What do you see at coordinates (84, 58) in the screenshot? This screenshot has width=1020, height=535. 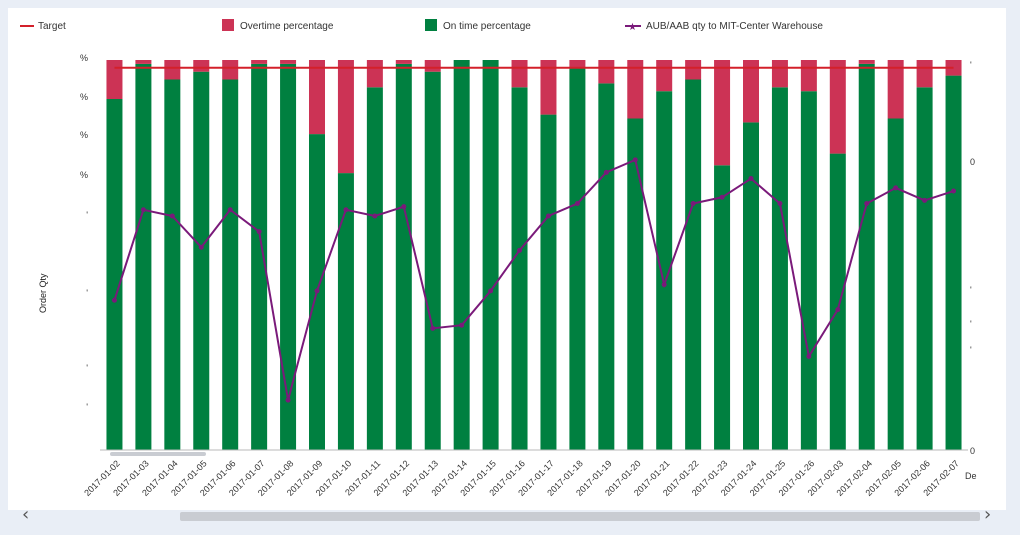 I see `left-tick-label: %` at bounding box center [84, 58].